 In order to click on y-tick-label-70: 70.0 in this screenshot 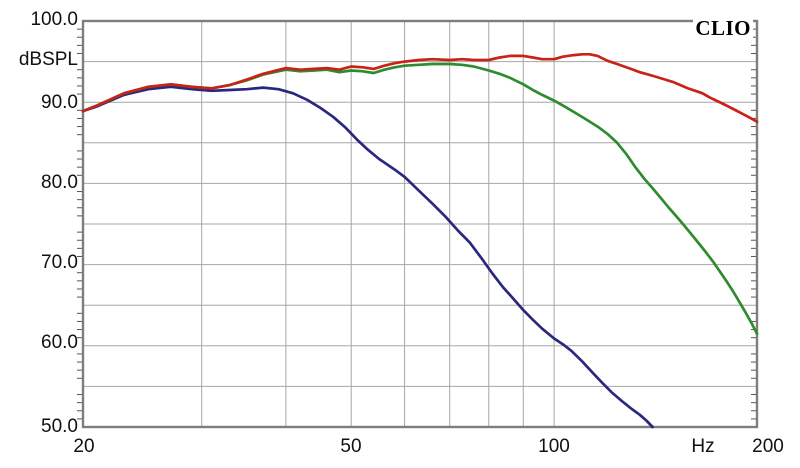, I will do `click(59, 262)`.